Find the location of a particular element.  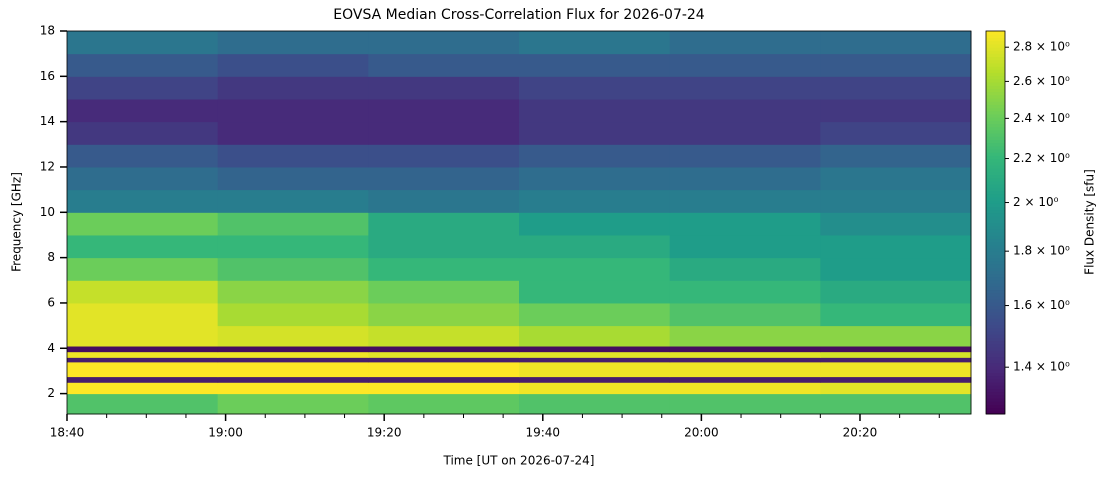

colorbar-tick-label: 1.6 × 10⁰ is located at coordinates (1041, 305).